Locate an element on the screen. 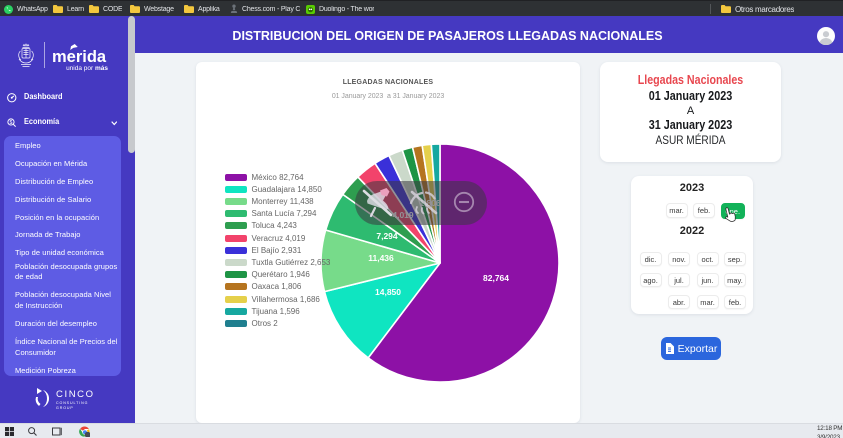  svg-text: 82,764 is located at coordinates (496, 278).